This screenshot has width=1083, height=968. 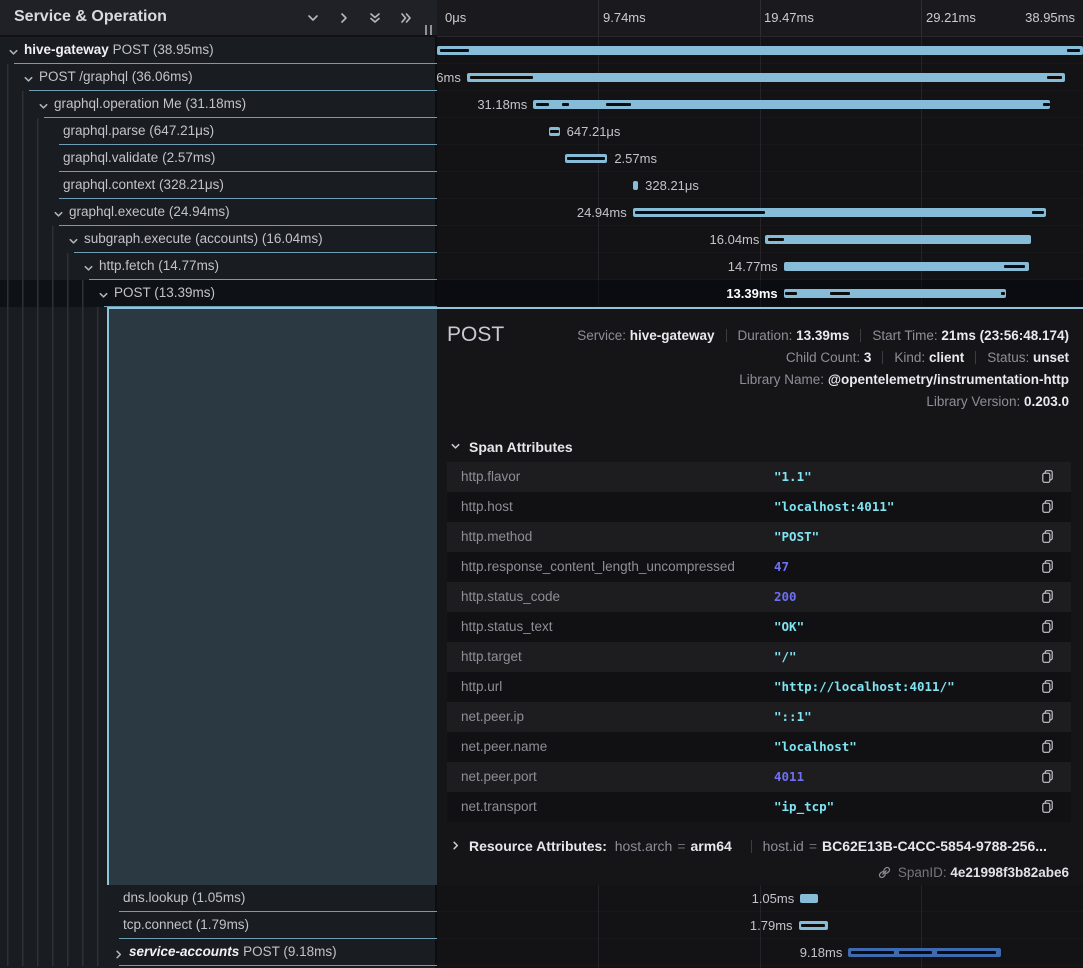 What do you see at coordinates (976, 357) in the screenshot?
I see `meta-separator` at bounding box center [976, 357].